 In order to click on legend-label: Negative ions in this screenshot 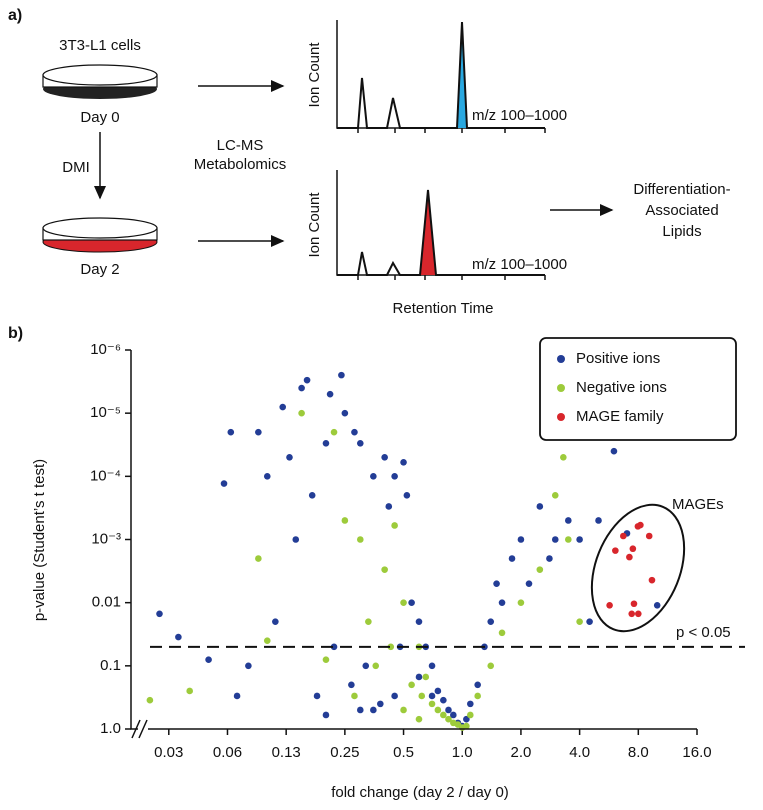, I will do `click(621, 387)`.